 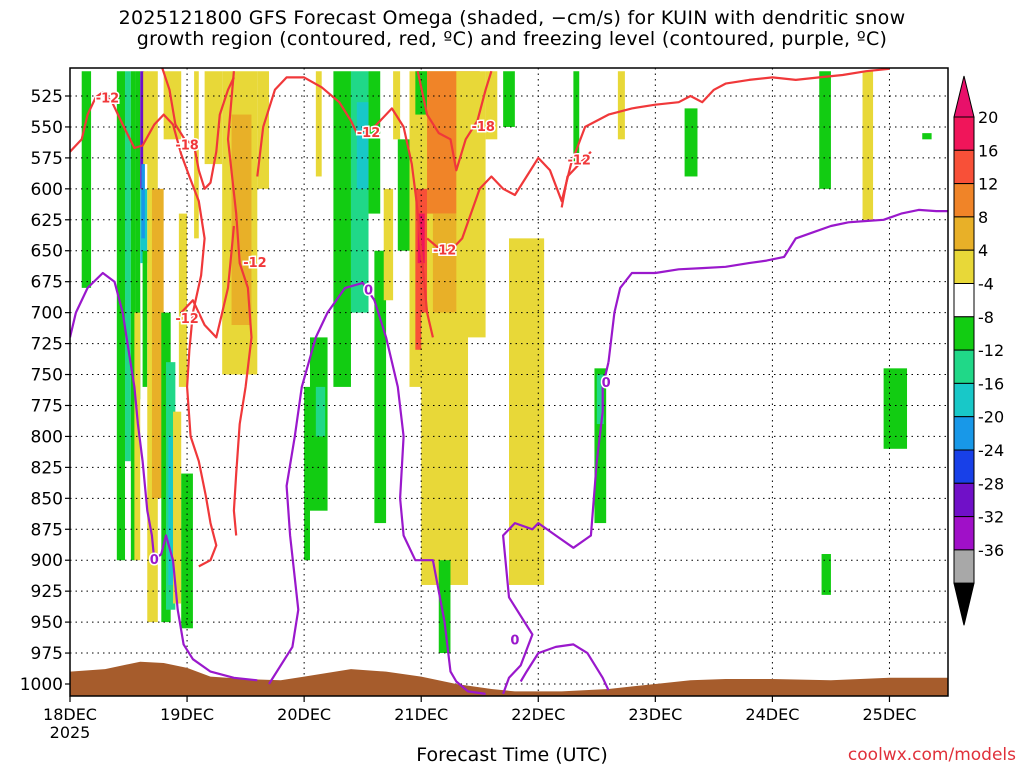 What do you see at coordinates (931, 755) in the screenshot?
I see `footer-credit: coolwx.com/models` at bounding box center [931, 755].